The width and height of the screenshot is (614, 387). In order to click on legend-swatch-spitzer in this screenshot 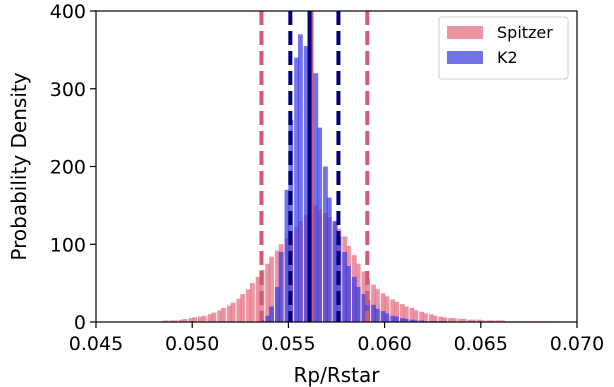, I will do `click(465, 32)`.